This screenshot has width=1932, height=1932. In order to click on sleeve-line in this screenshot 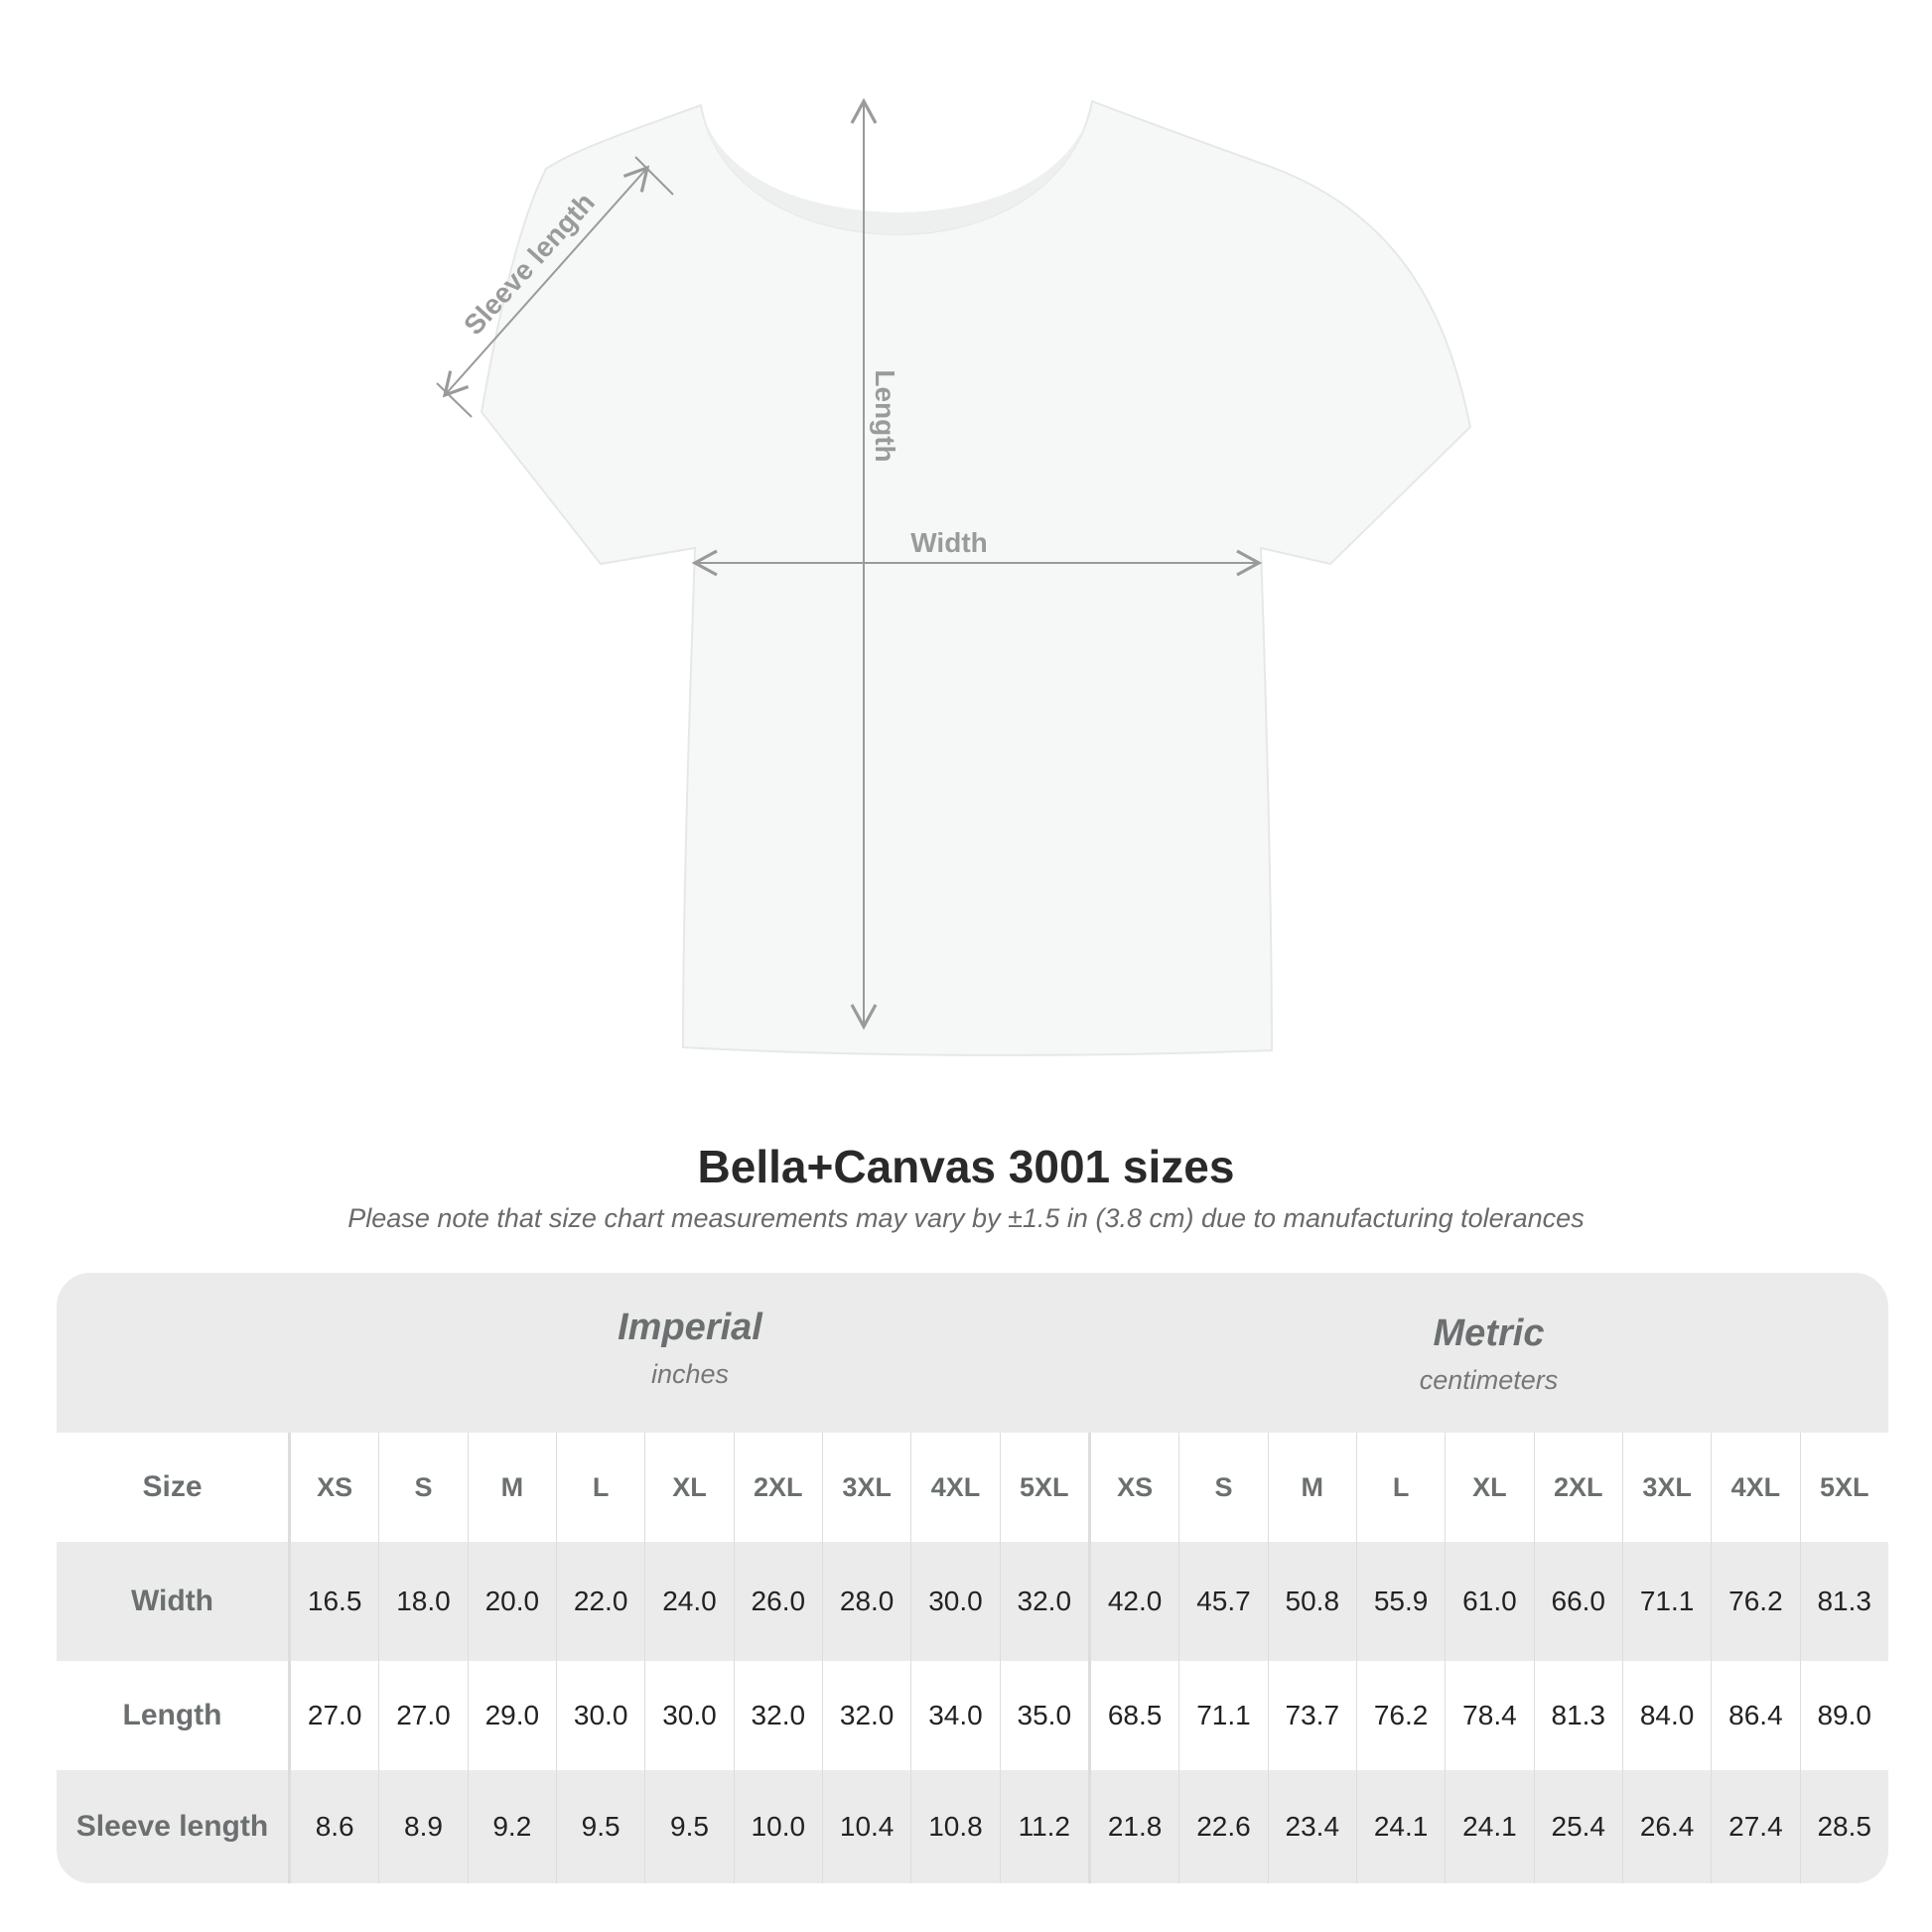, I will do `click(546, 281)`.